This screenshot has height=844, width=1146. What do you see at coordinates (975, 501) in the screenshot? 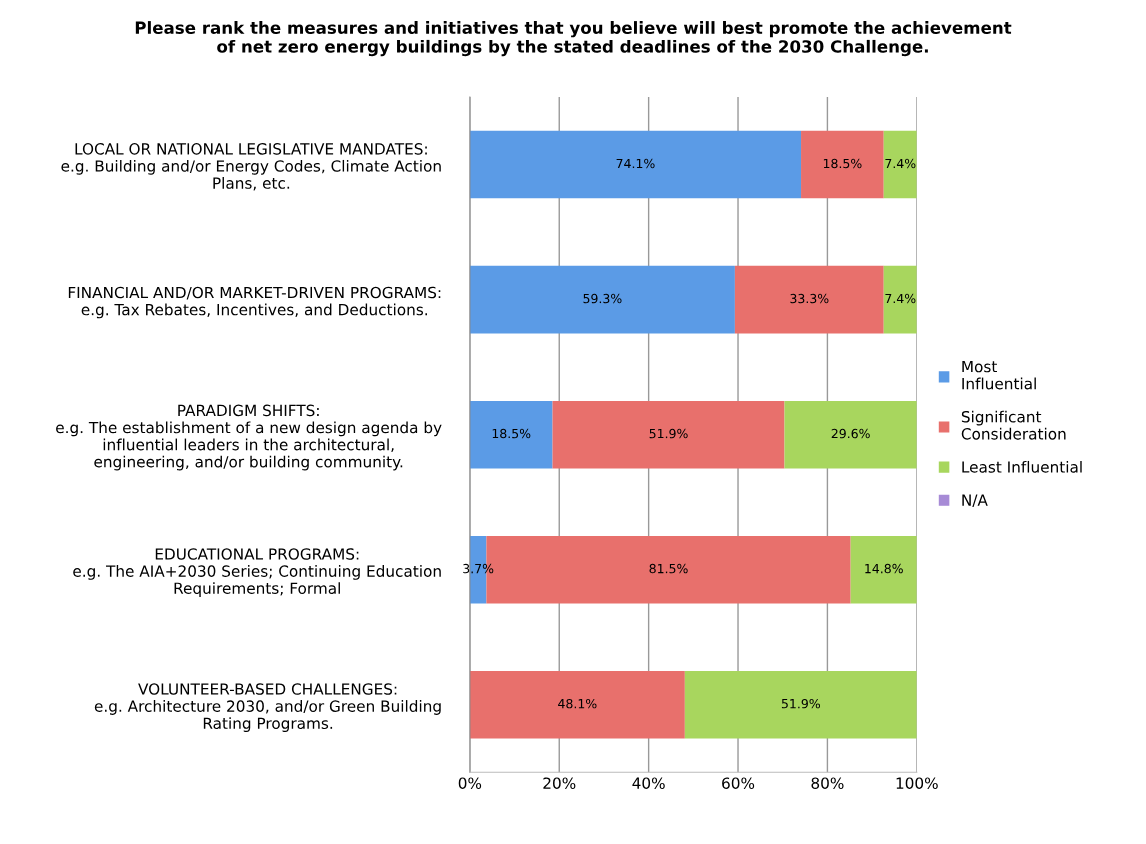
I see `legend-label: N/A` at bounding box center [975, 501].